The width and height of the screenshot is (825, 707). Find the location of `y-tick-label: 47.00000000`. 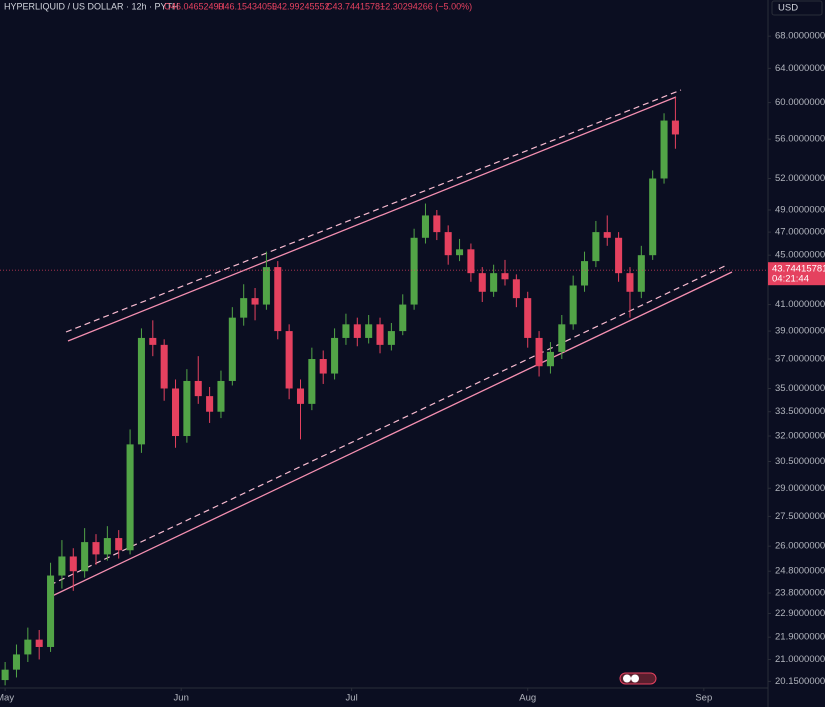

y-tick-label: 47.00000000 is located at coordinates (800, 232).